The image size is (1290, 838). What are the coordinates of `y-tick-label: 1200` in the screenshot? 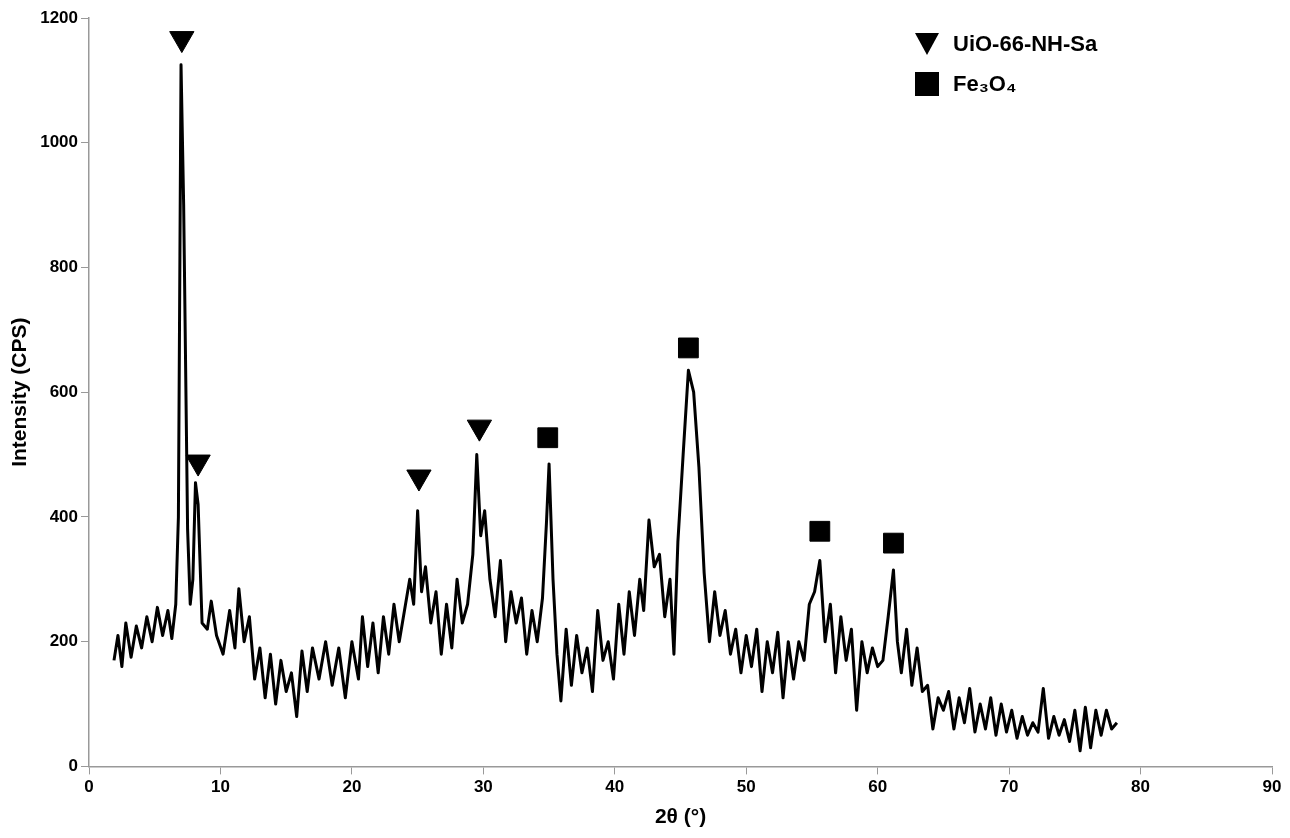 It's located at (59, 17).